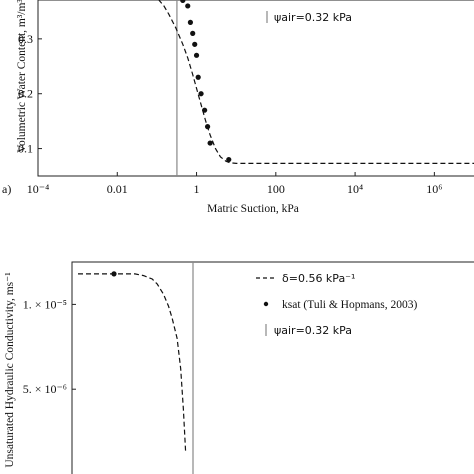 The image size is (474, 474). What do you see at coordinates (25, 94) in the screenshot?
I see `y-tick-label-a: 0.2` at bounding box center [25, 94].